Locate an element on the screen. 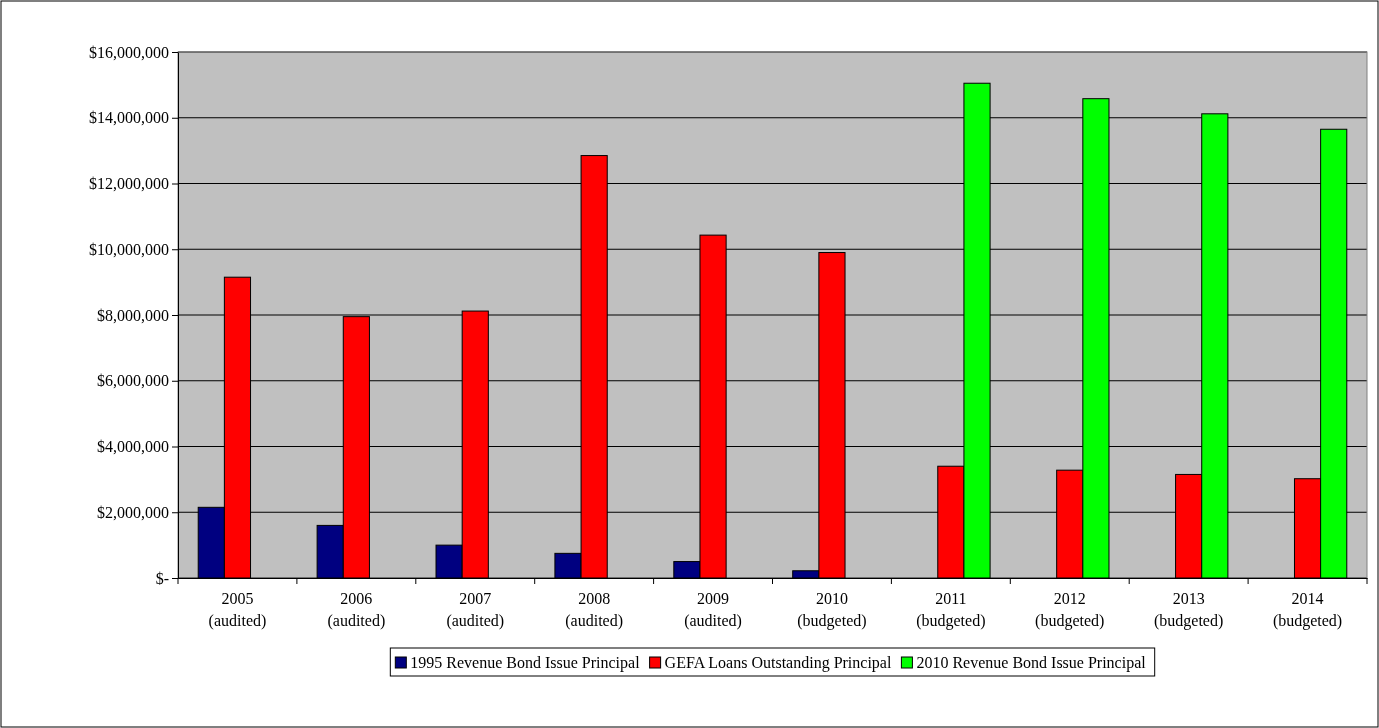 The height and width of the screenshot is (728, 1379). legend-label: 2010 Revenue Bond Issue Principal is located at coordinates (1031, 663).